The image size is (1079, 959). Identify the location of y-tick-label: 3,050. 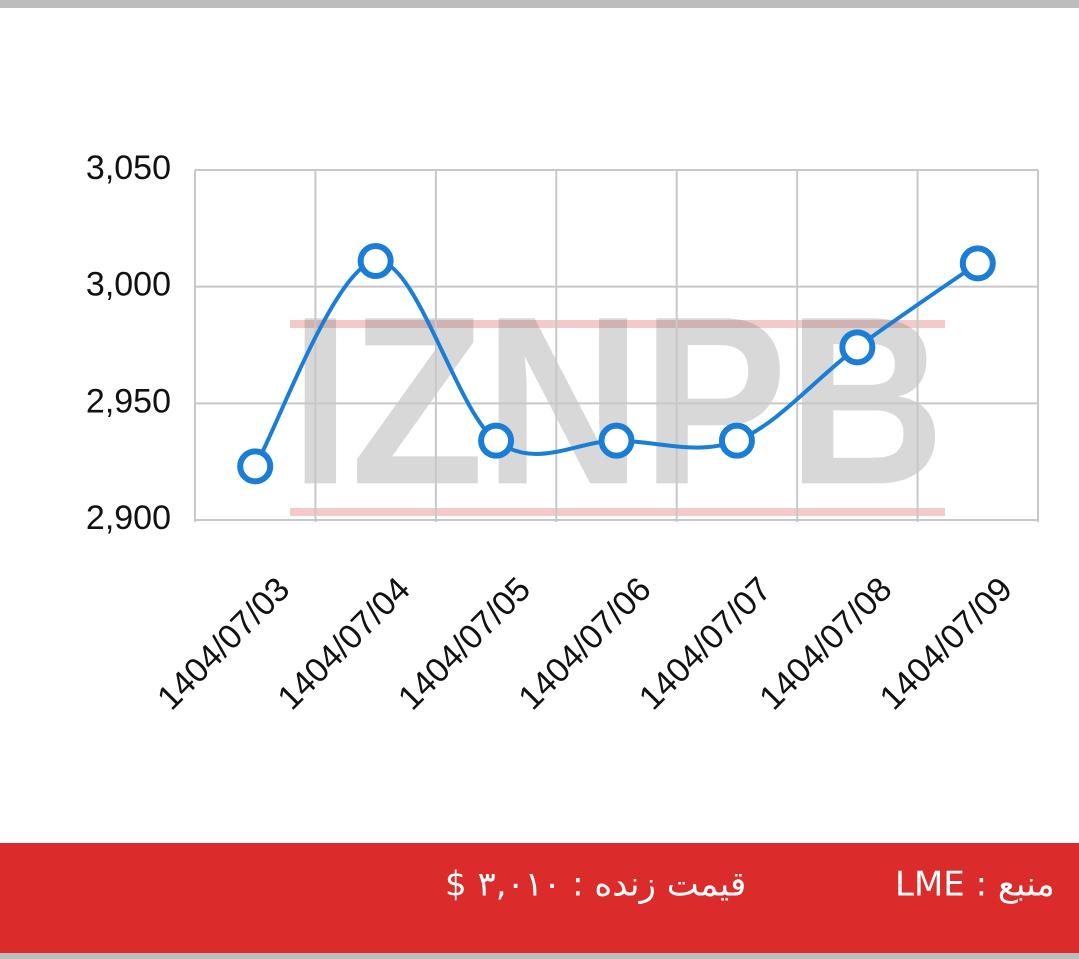
(128, 168).